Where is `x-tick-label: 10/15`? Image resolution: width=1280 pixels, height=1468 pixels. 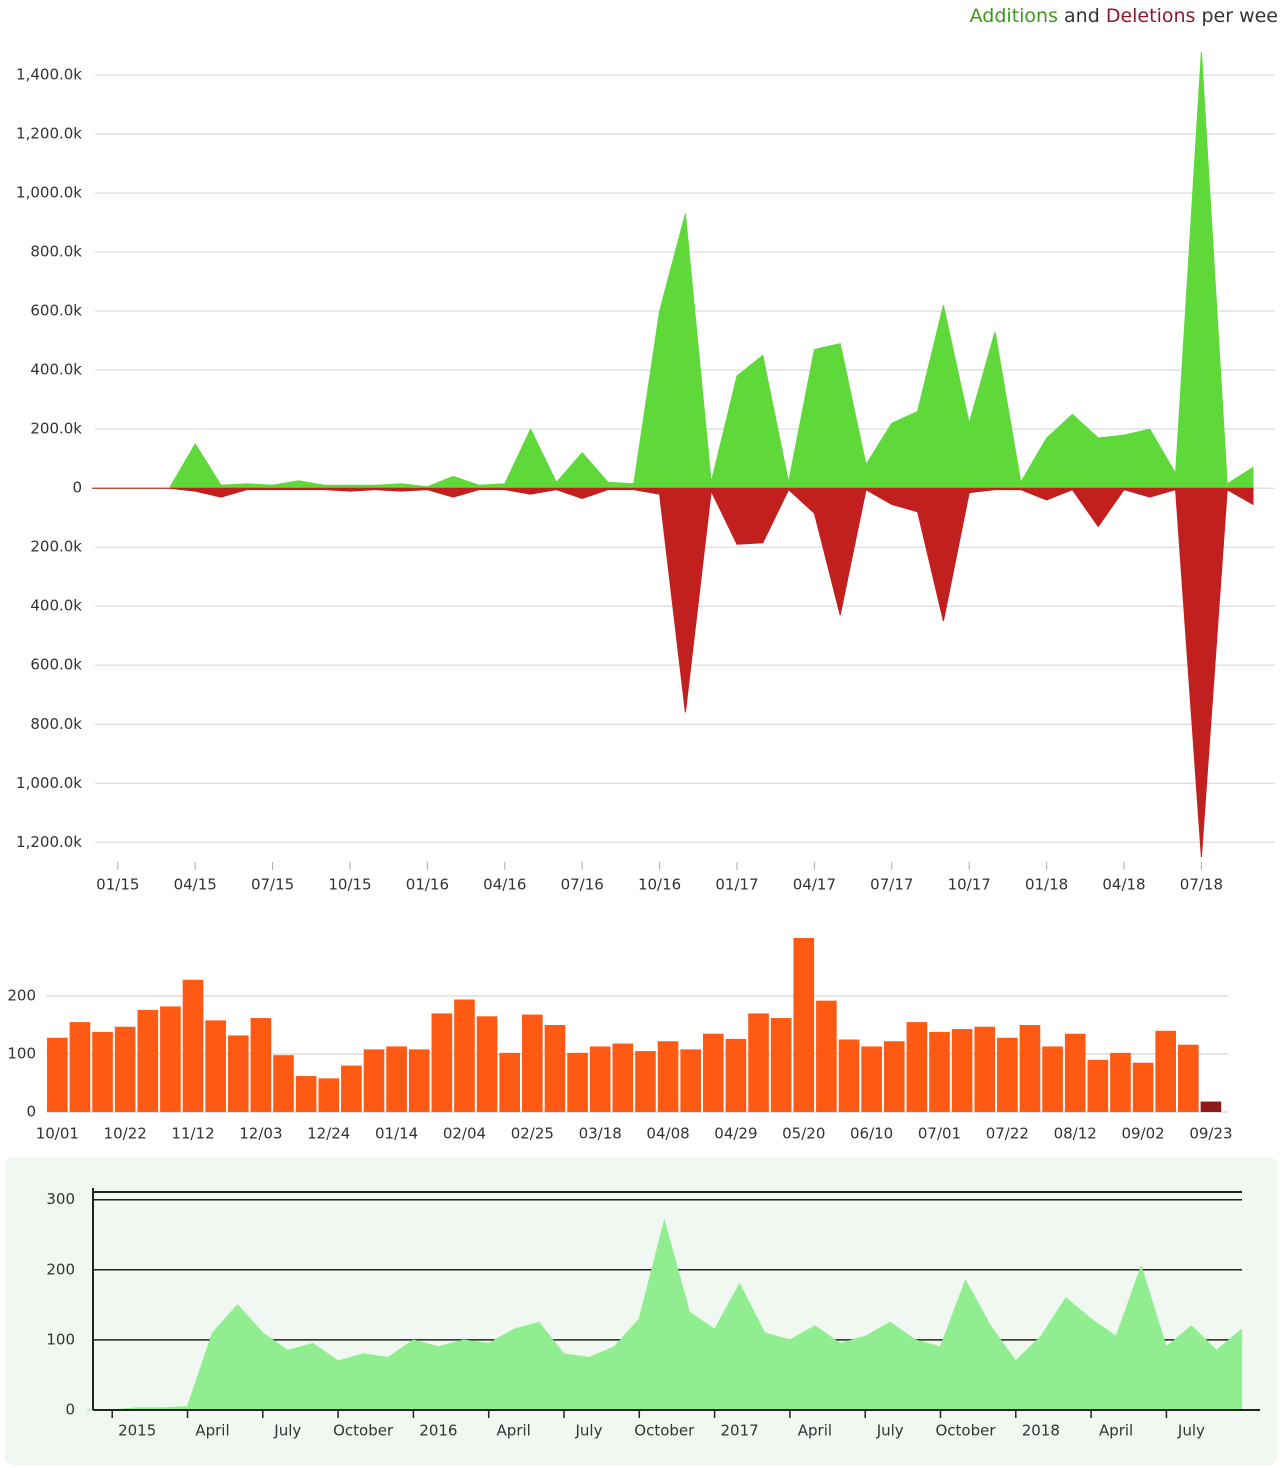
x-tick-label: 10/15 is located at coordinates (349, 885).